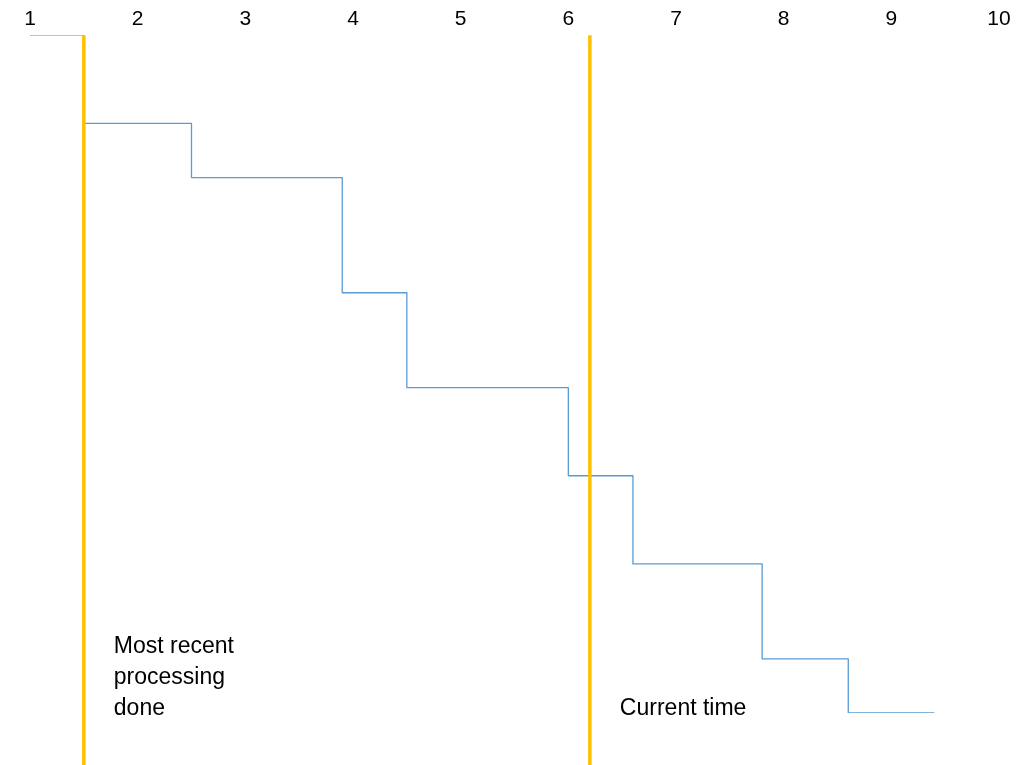 Image resolution: width=1021 pixels, height=765 pixels. Describe the element at coordinates (30, 18) in the screenshot. I see `x-tick-label: 1` at that location.